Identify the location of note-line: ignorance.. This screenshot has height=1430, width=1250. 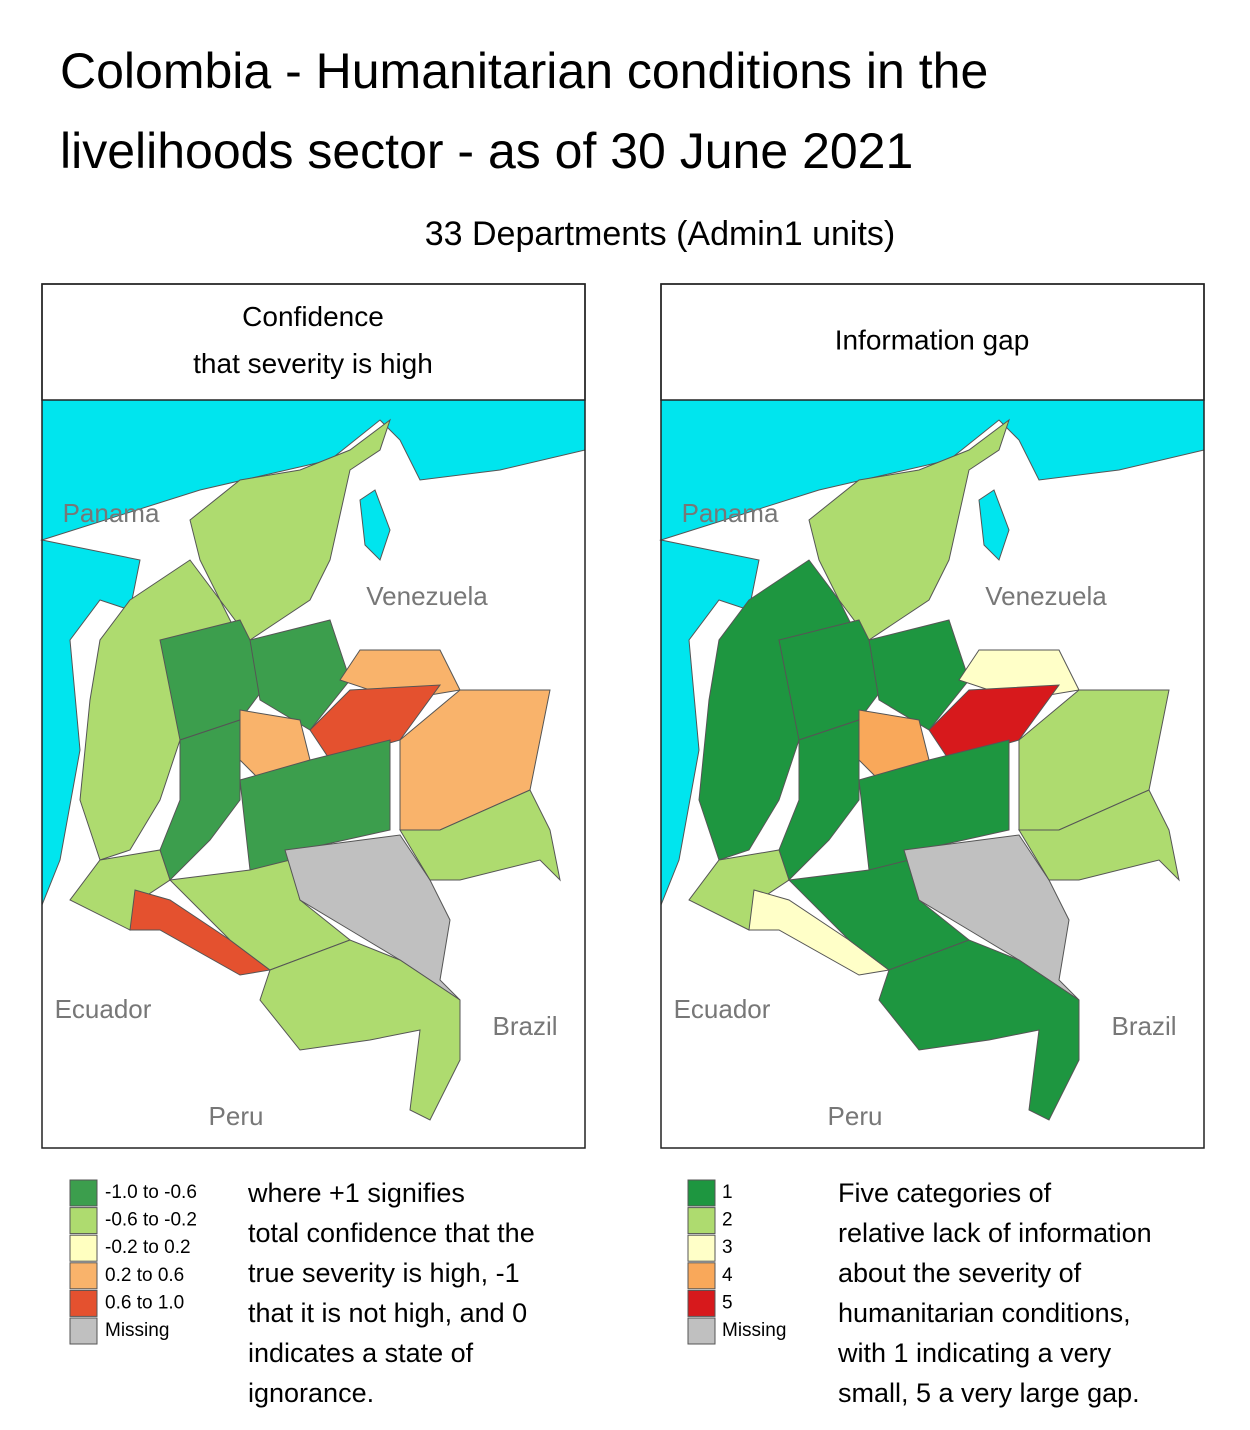
(311, 1393).